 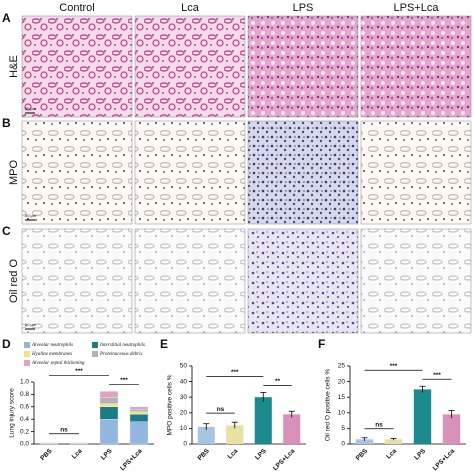 What do you see at coordinates (303, 8) in the screenshot?
I see `column-header: LPS` at bounding box center [303, 8].